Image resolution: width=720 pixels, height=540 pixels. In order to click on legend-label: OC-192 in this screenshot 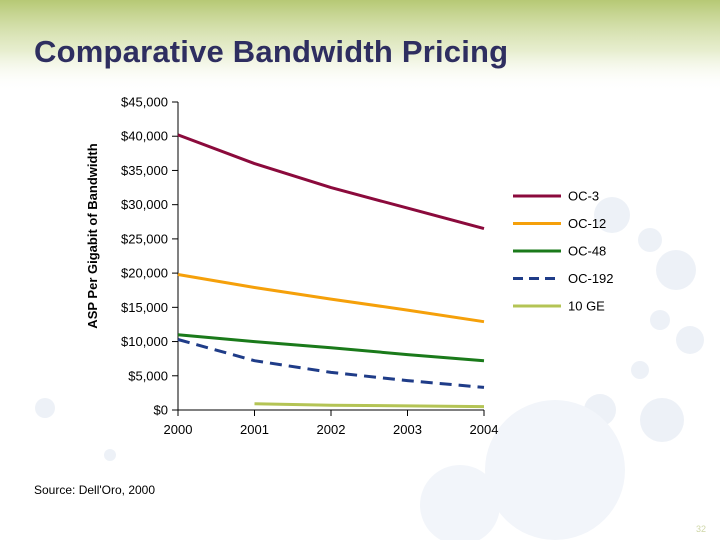, I will do `click(591, 278)`.